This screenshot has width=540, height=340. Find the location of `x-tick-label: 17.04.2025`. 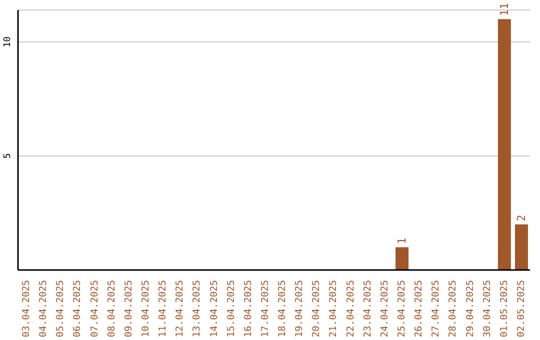

x-tick-label: 17.04.2025 is located at coordinates (265, 309).